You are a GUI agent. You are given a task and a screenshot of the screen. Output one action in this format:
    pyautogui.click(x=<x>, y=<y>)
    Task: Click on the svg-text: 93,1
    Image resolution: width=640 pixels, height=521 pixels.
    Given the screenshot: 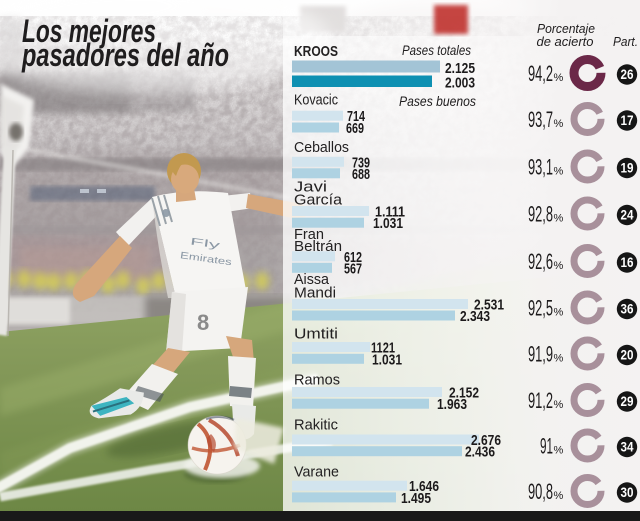 What is the action you would take?
    pyautogui.click(x=540, y=167)
    